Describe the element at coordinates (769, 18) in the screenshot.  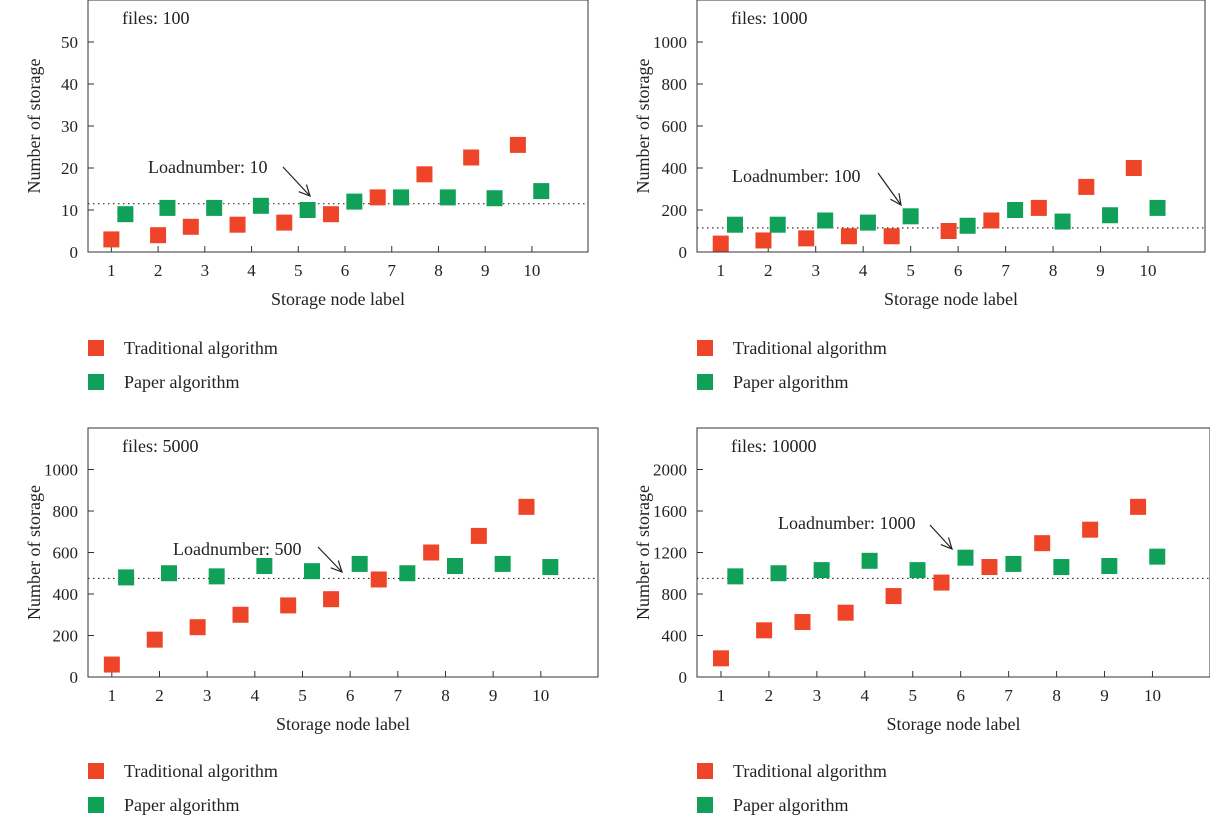
I see `files-annotation: files: 1000` at that location.